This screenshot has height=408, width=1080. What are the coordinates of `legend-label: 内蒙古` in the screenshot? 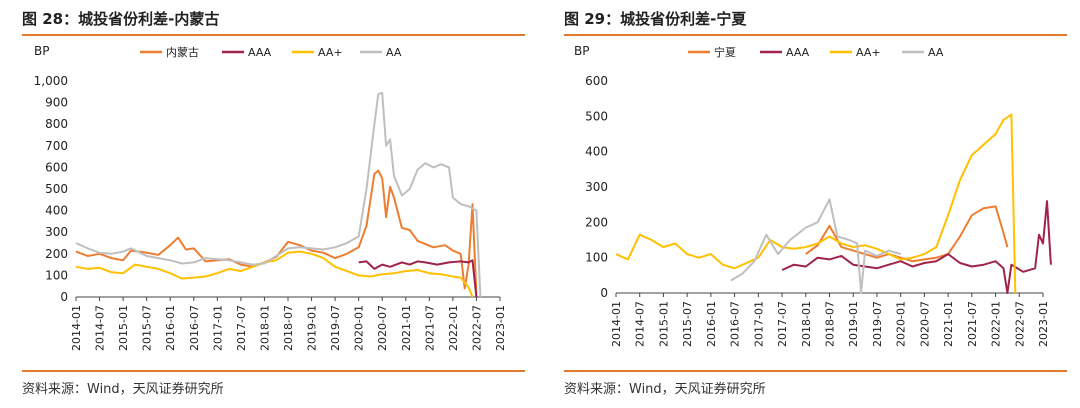 It's located at (182, 52).